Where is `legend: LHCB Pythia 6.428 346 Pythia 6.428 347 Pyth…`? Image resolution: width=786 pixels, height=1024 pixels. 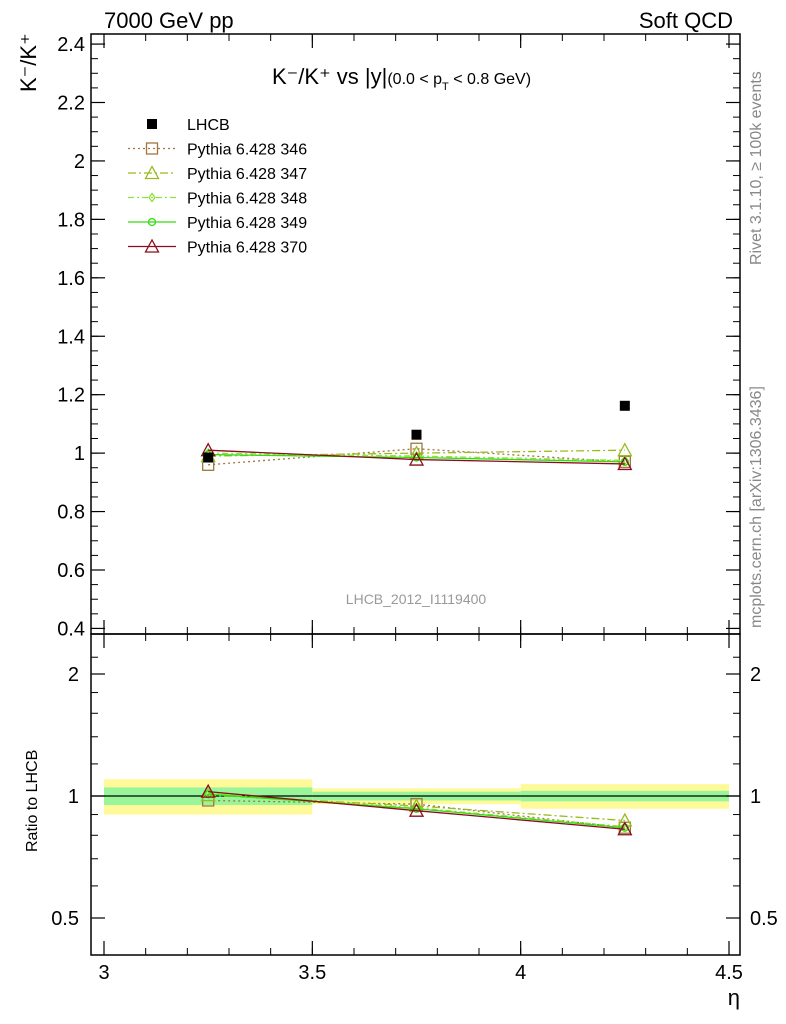 legend: LHCB Pythia 6.428 346 Pythia 6.428 347 Pyth… is located at coordinates (217, 187).